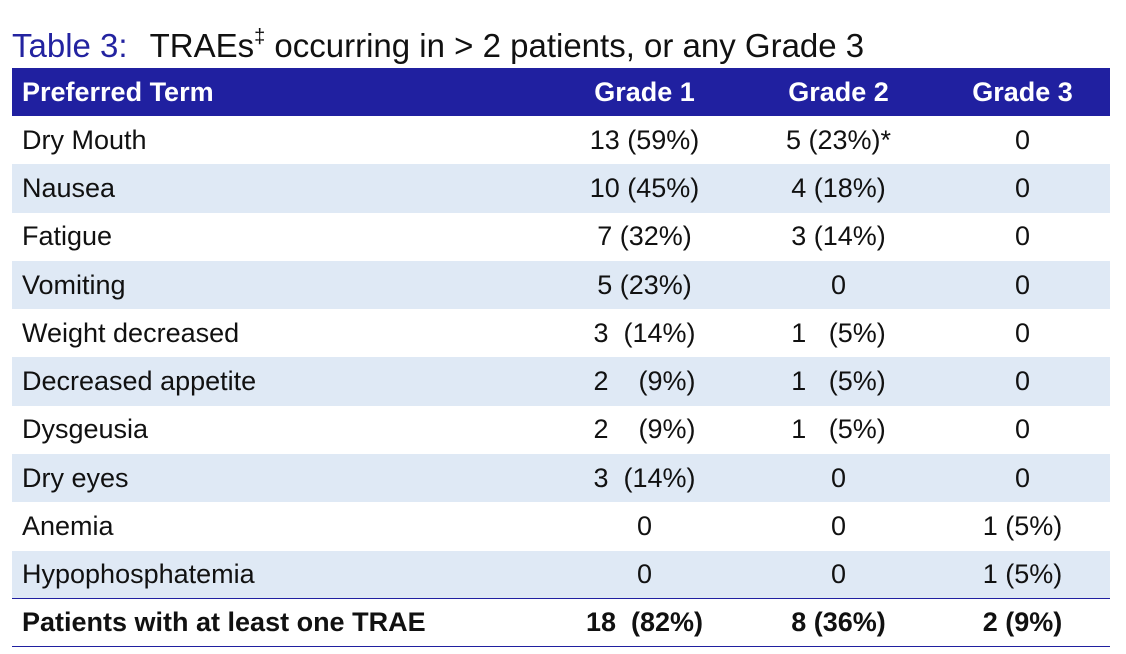  What do you see at coordinates (561, 140) in the screenshot?
I see `table-row: Dry Mouth 13 (59%) 5 (23%)* 0` at bounding box center [561, 140].